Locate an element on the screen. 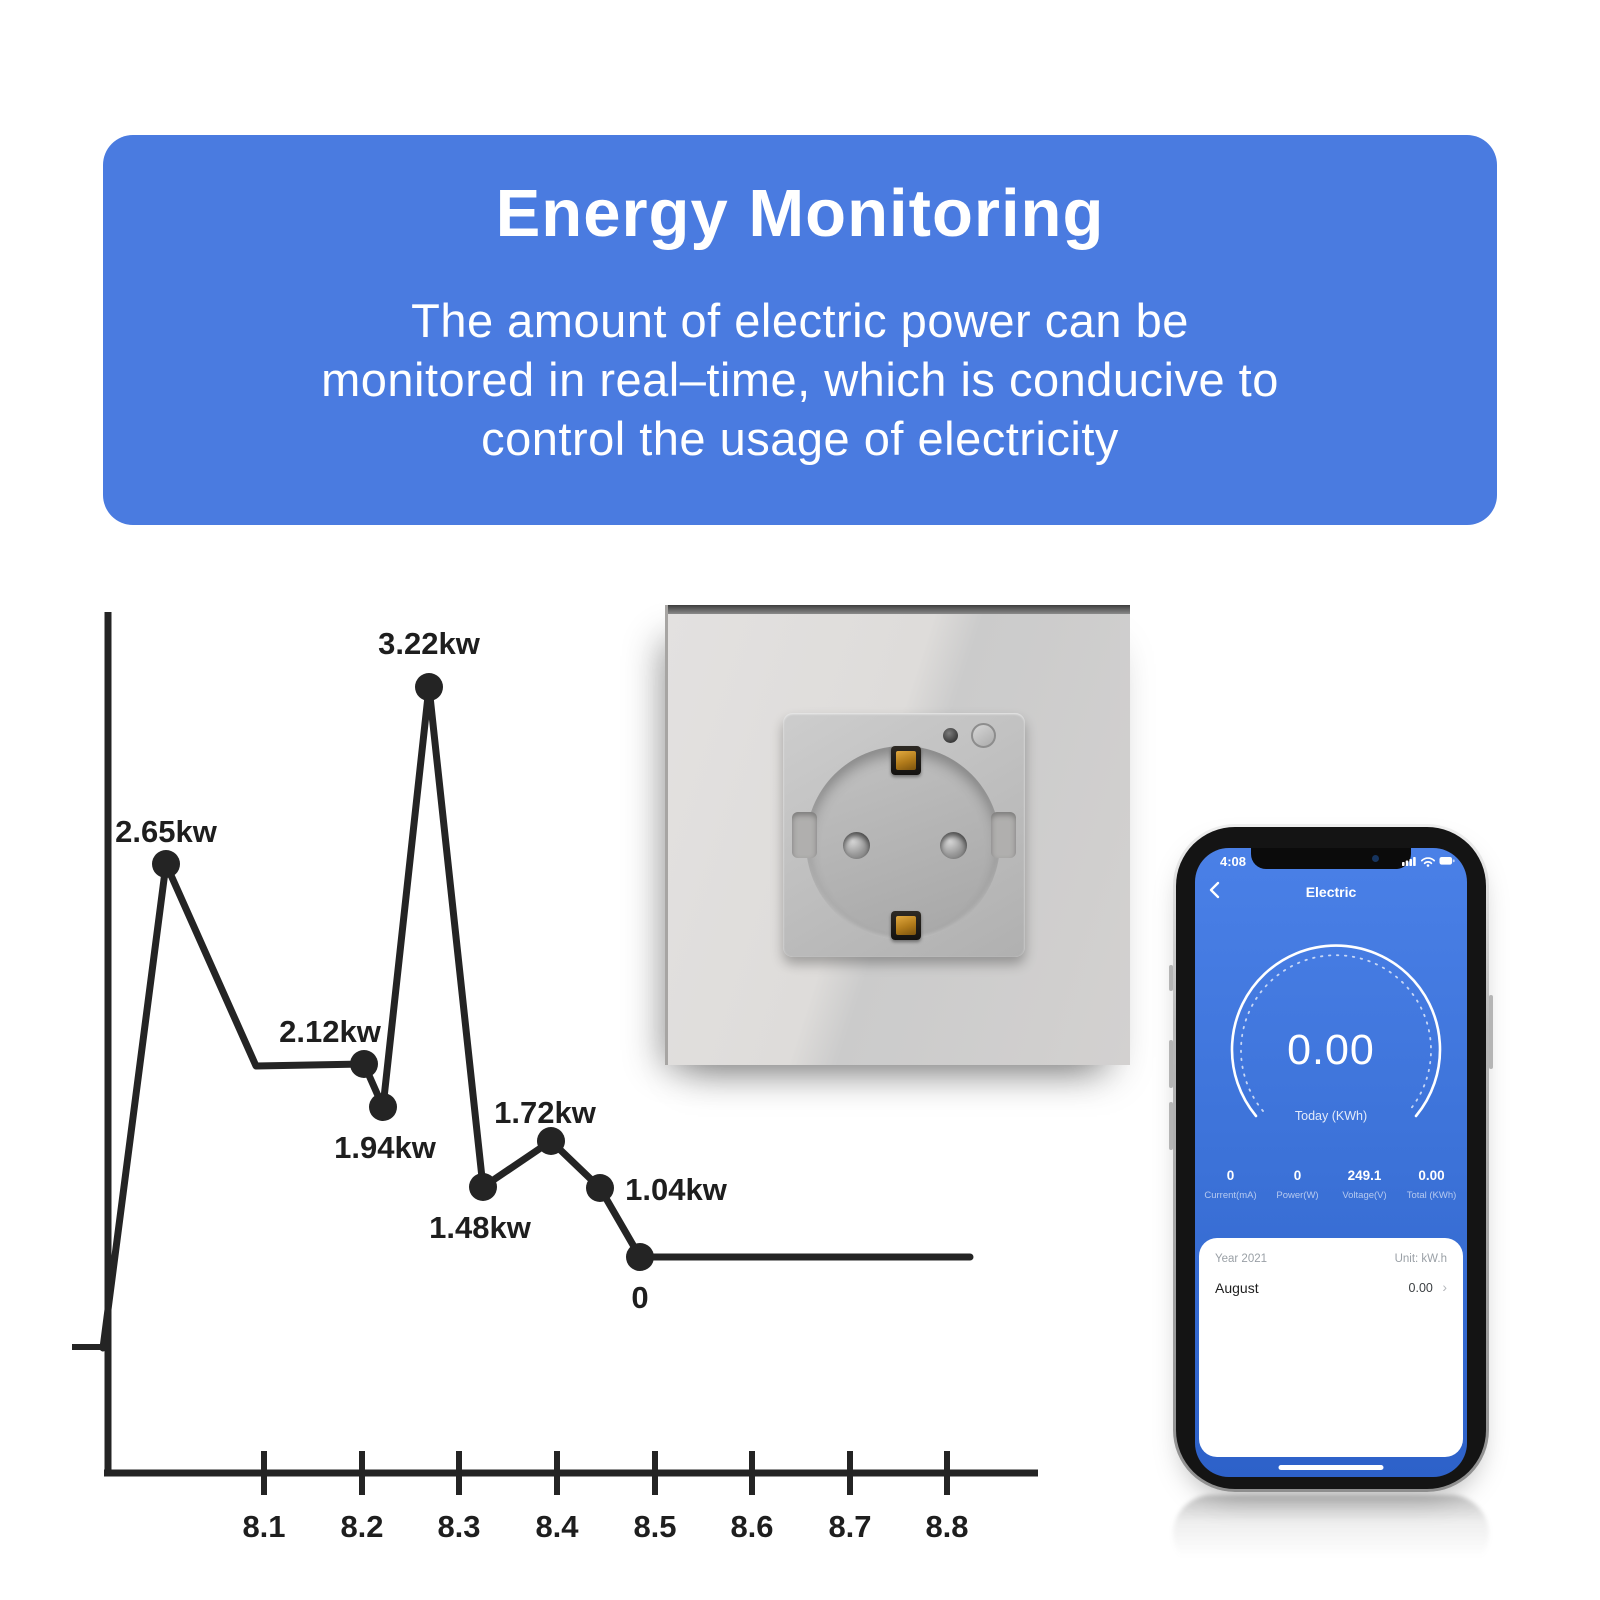  socket-reset-button is located at coordinates (983, 735).